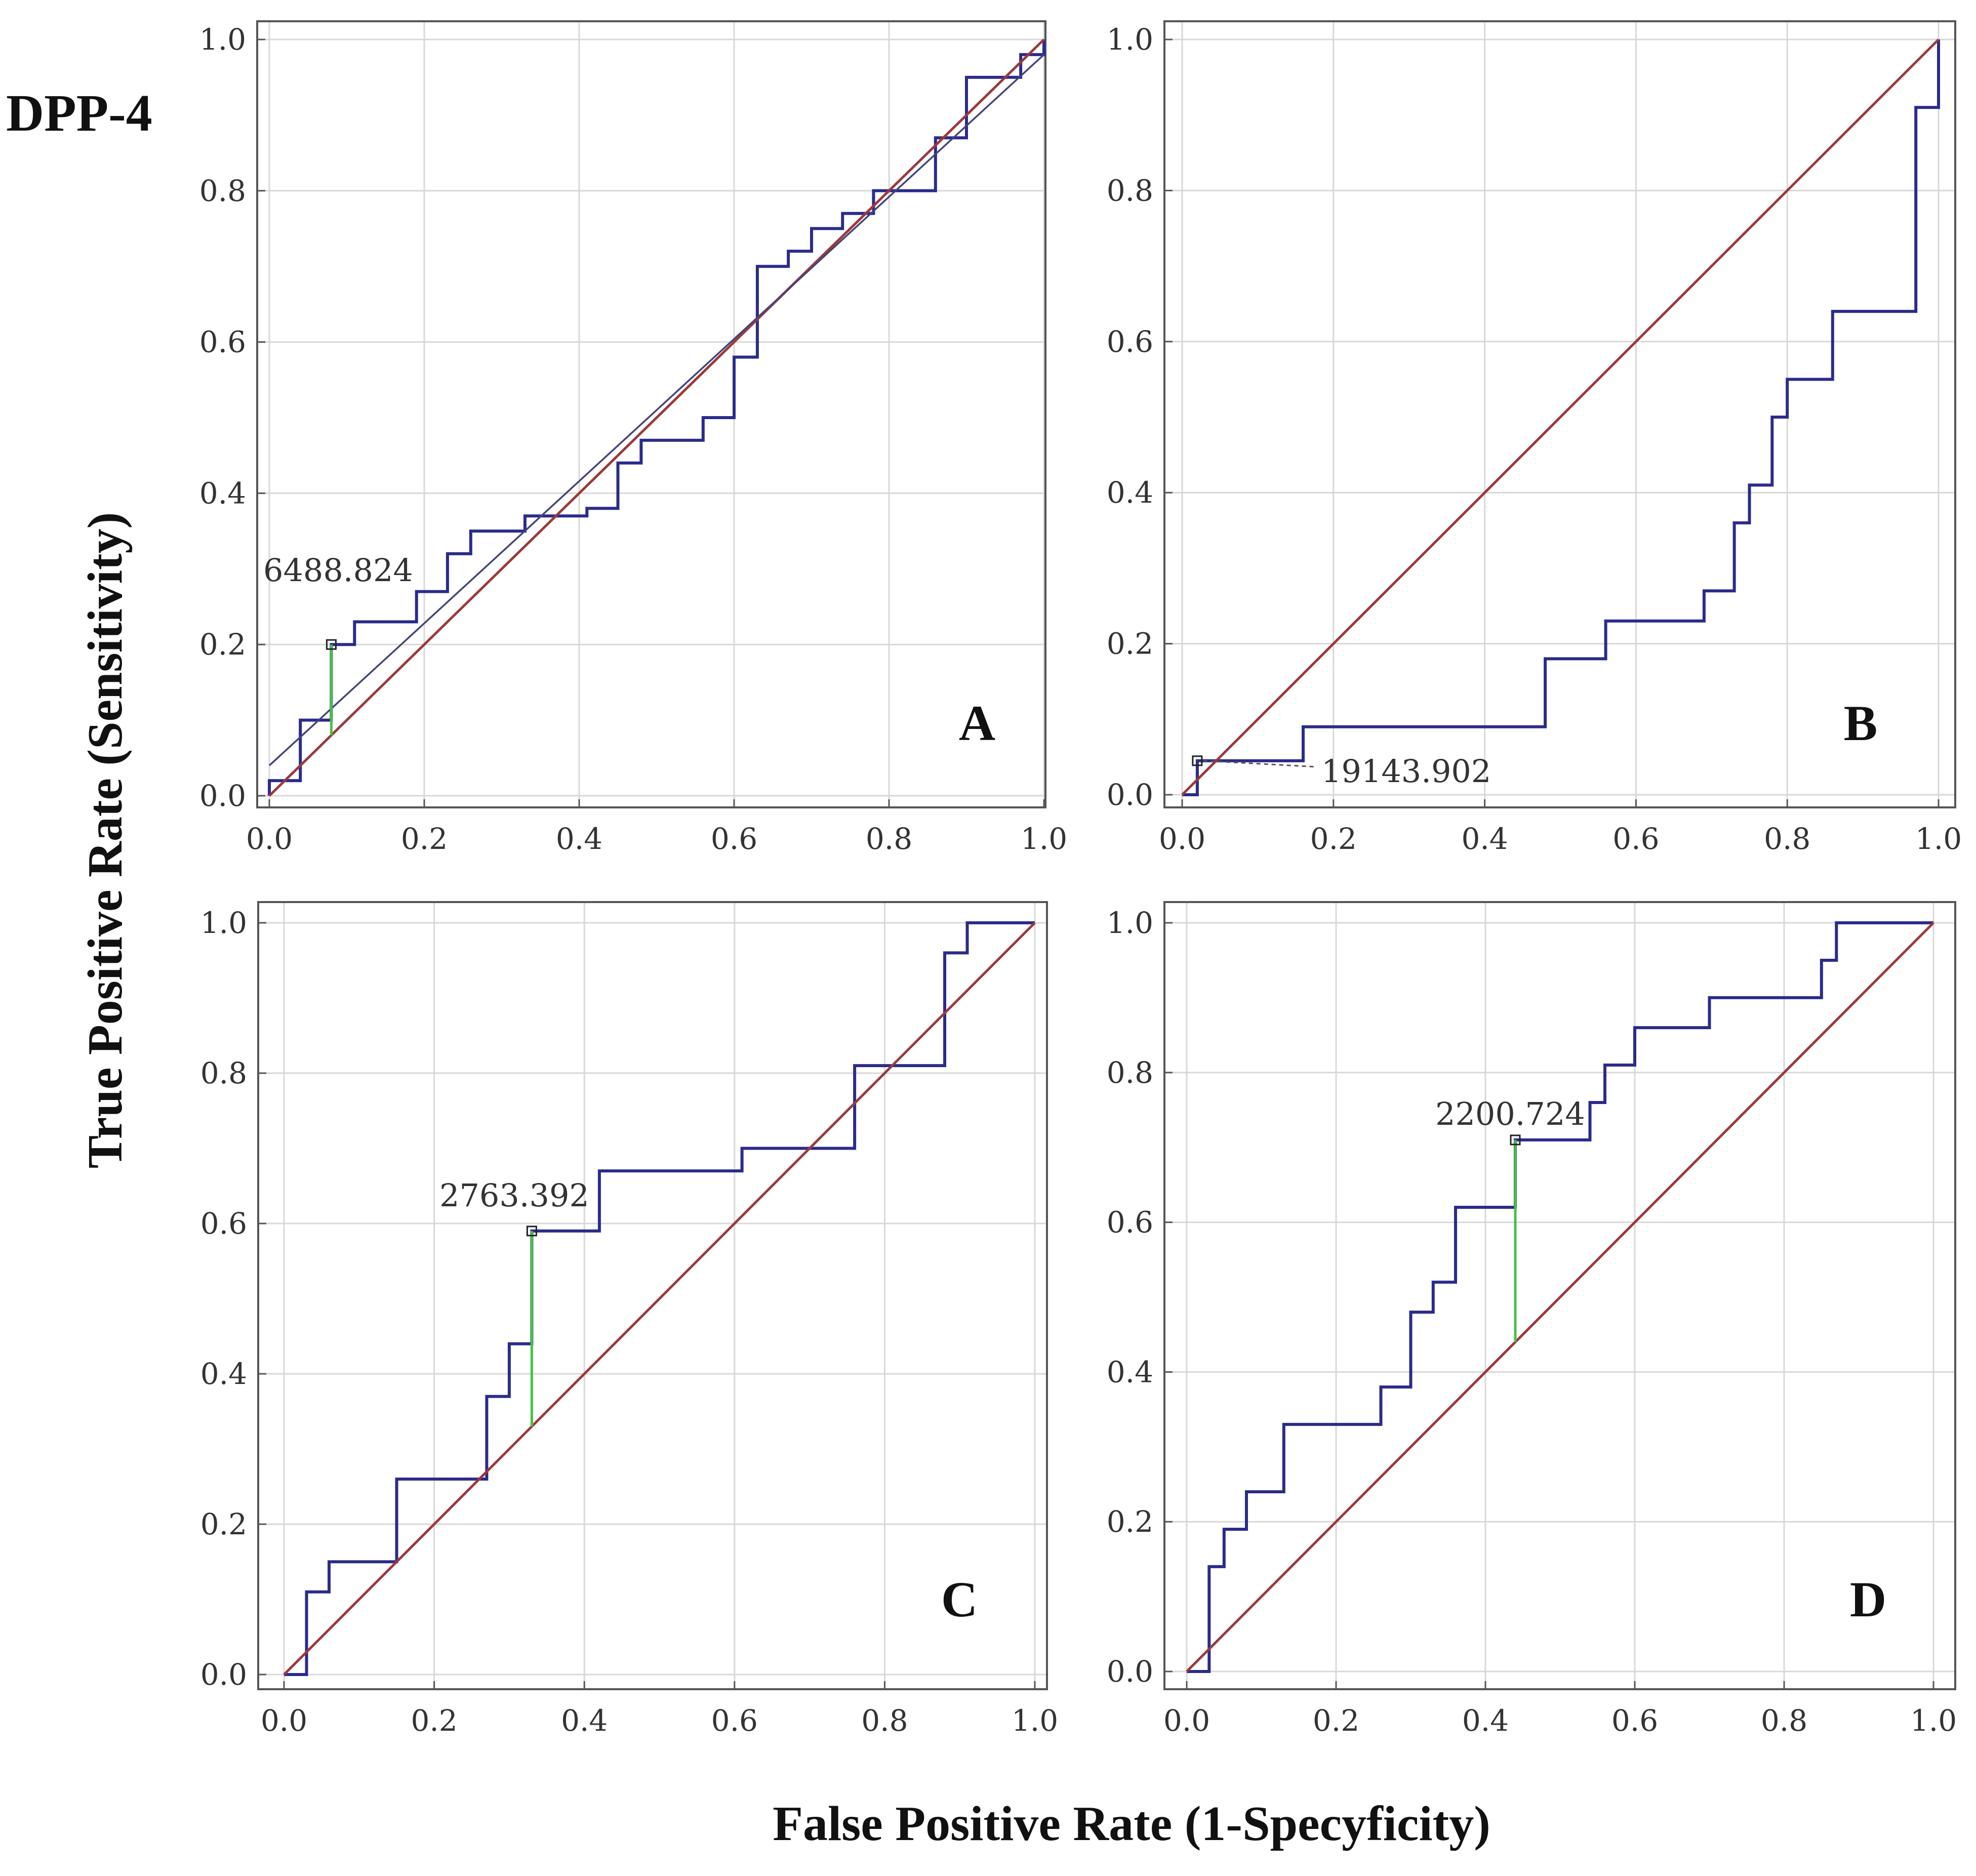 This screenshot has width=1976, height=1876. I want to click on panel-letter: C, so click(959, 1599).